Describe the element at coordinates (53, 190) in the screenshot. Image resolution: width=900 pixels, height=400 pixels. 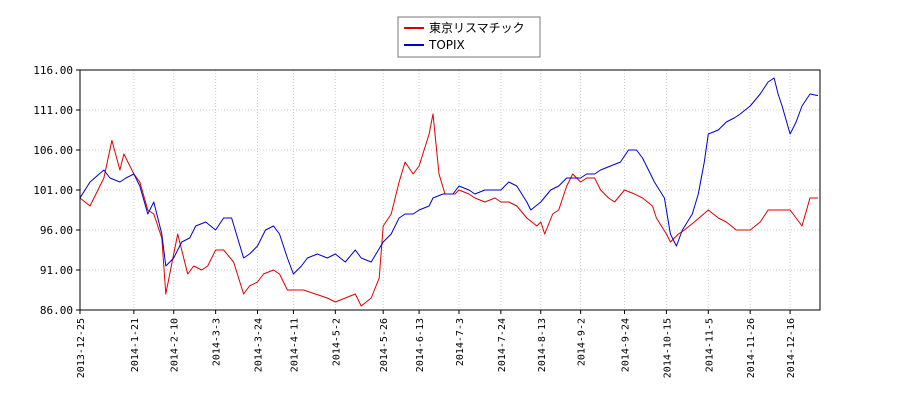
I see `y-tick-label: 101.00` at that location.